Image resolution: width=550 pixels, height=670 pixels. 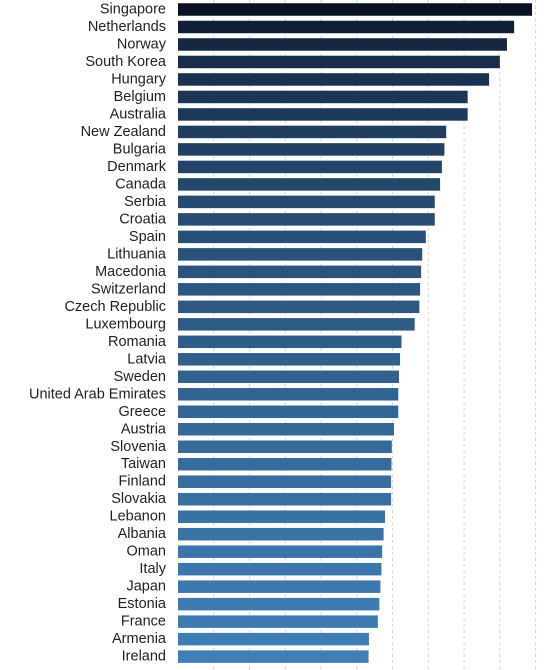 What do you see at coordinates (140, 377) in the screenshot?
I see `category-label: Sweden` at bounding box center [140, 377].